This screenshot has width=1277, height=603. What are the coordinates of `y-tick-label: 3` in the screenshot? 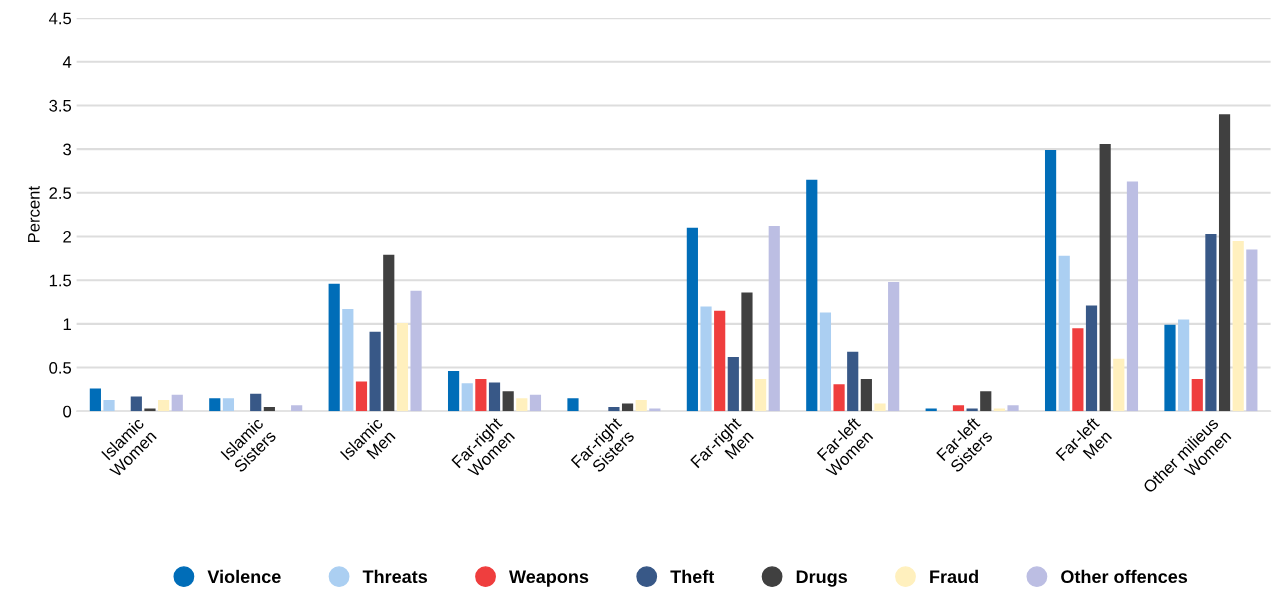 It's located at (67, 149).